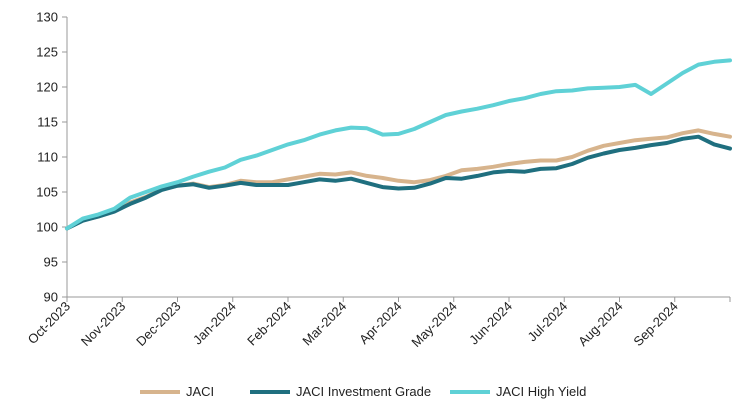 Image resolution: width=738 pixels, height=411 pixels. What do you see at coordinates (47, 192) in the screenshot?
I see `y-tick-label: 105` at bounding box center [47, 192].